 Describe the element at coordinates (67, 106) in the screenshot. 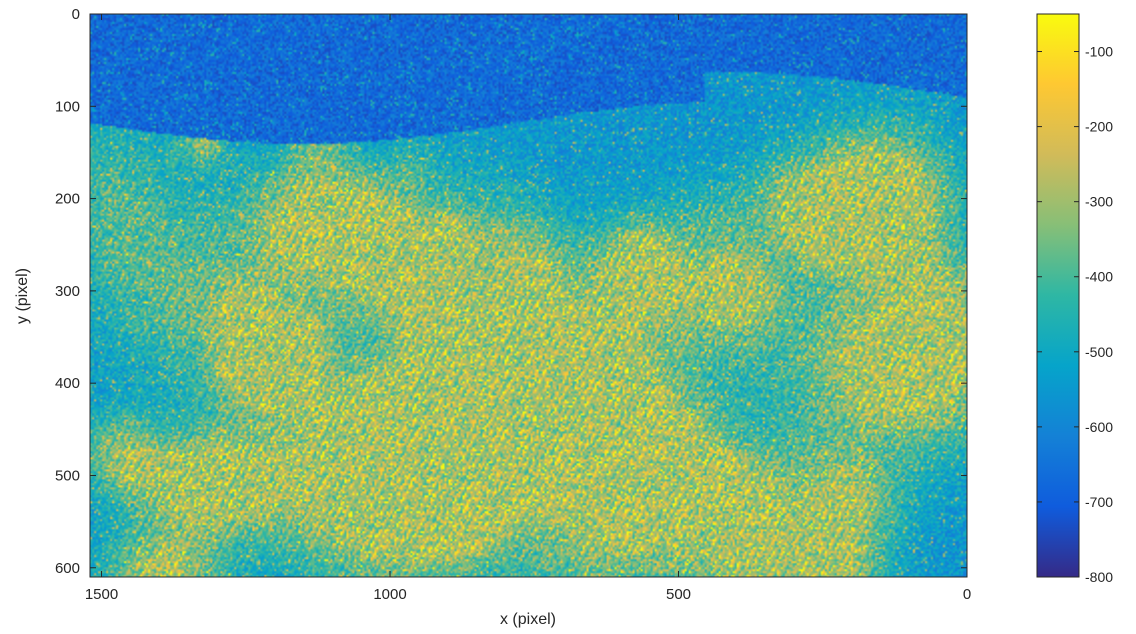

I see `y-tick-label: 100` at that location.